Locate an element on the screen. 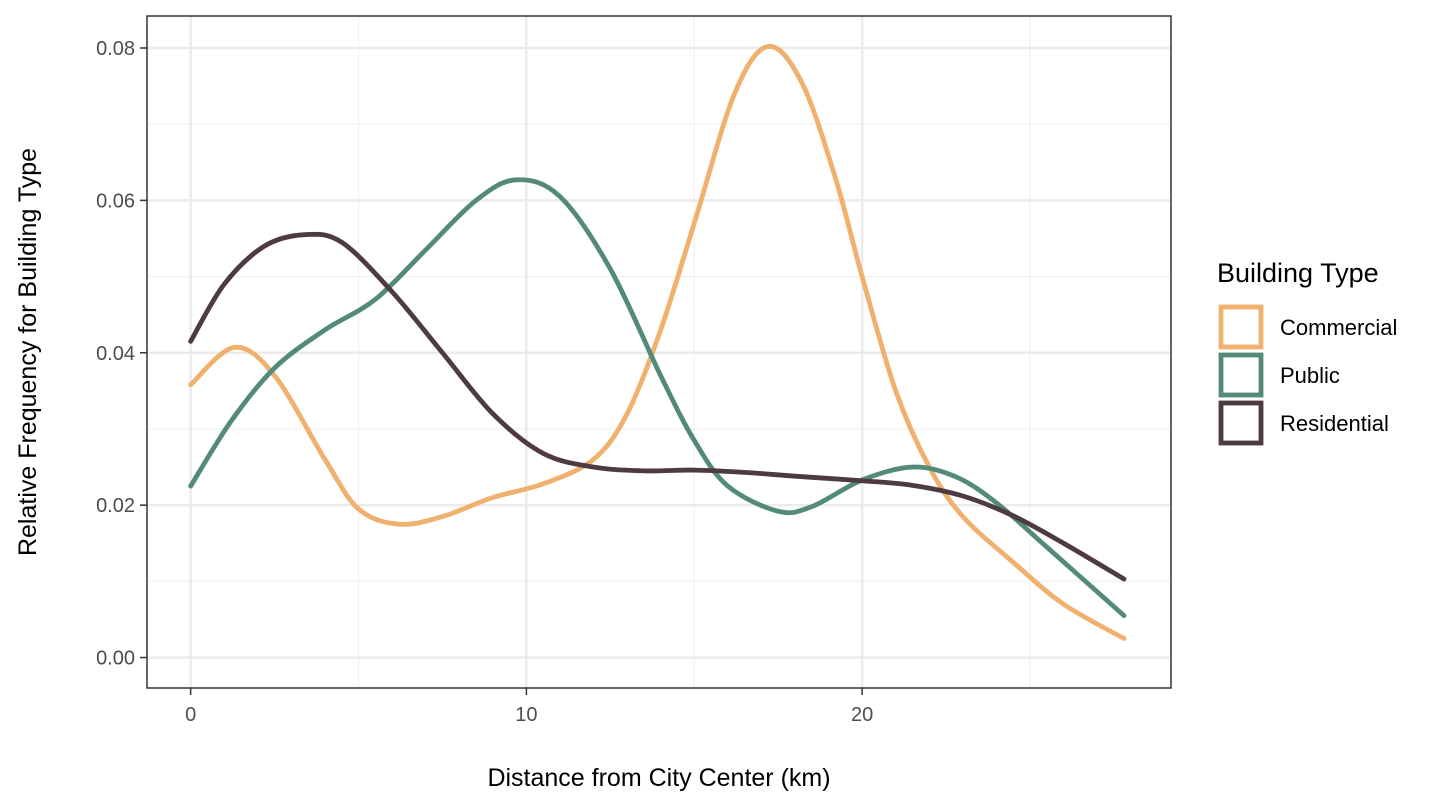 The width and height of the screenshot is (1450, 809). y-tick-label: 0.04 is located at coordinates (115, 354).